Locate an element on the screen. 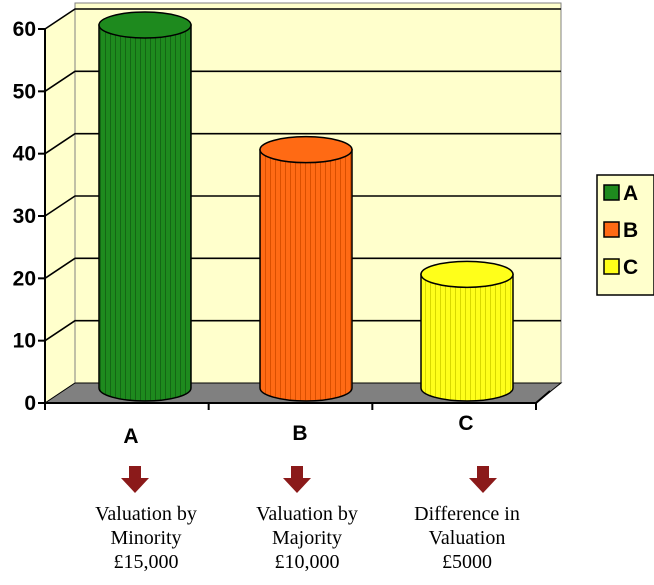  x-axis-labels: A B C is located at coordinates (298, 430).